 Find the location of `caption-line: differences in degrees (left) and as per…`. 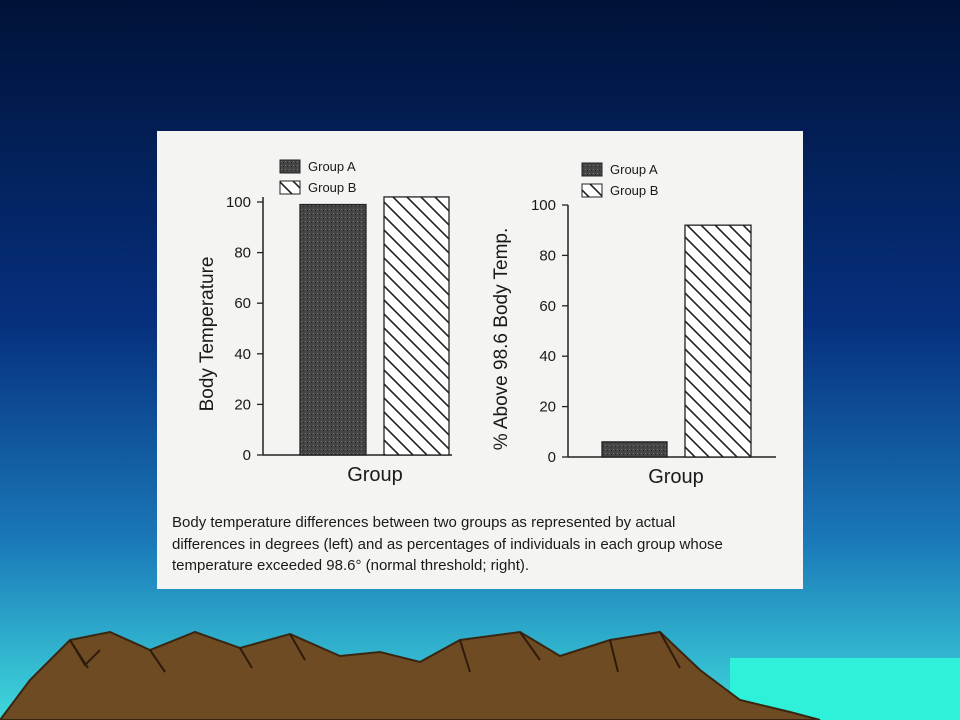

caption-line: differences in degrees (left) and as per… is located at coordinates (447, 544).